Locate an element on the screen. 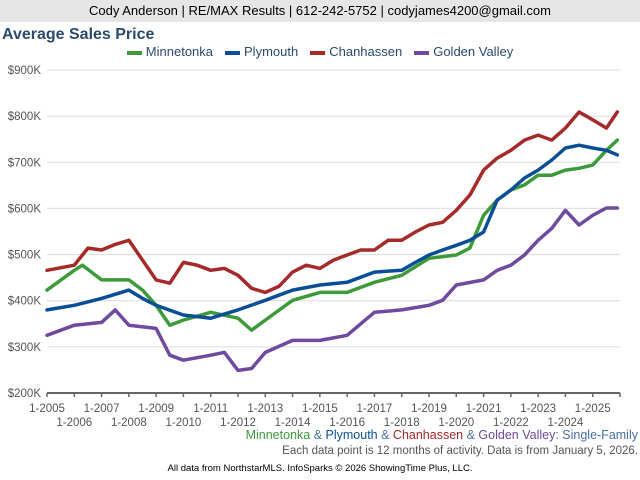  y-tick-label: $400K is located at coordinates (25, 302).